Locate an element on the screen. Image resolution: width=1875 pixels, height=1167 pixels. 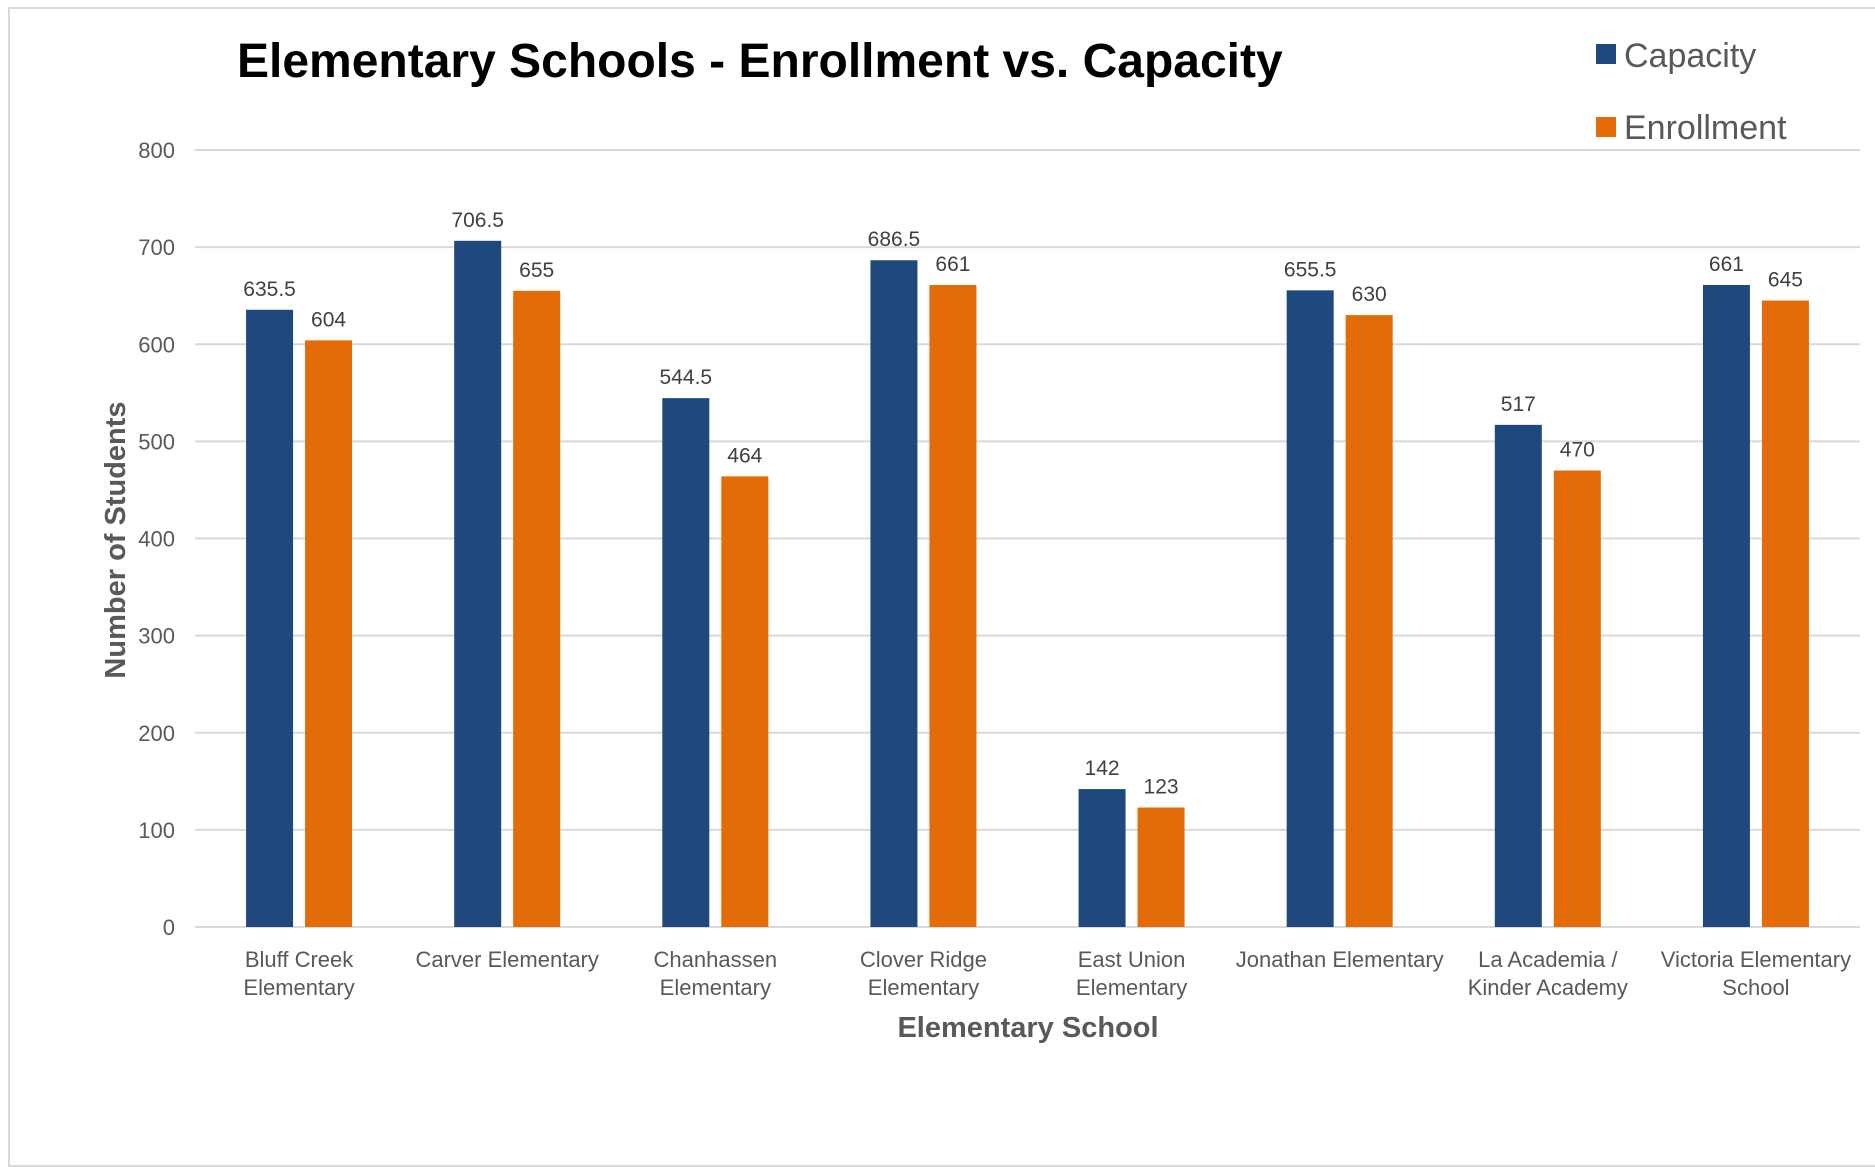
data-label-capacity-0: 635.5 is located at coordinates (269, 289).